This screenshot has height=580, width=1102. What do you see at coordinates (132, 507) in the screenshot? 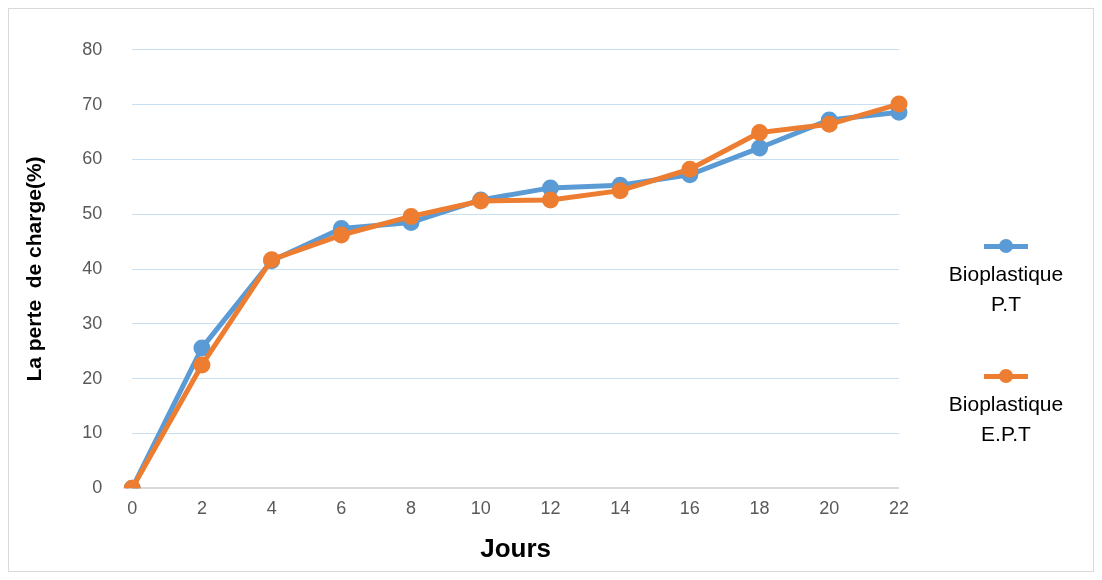
I see `x-tick-label: 0` at bounding box center [132, 507].